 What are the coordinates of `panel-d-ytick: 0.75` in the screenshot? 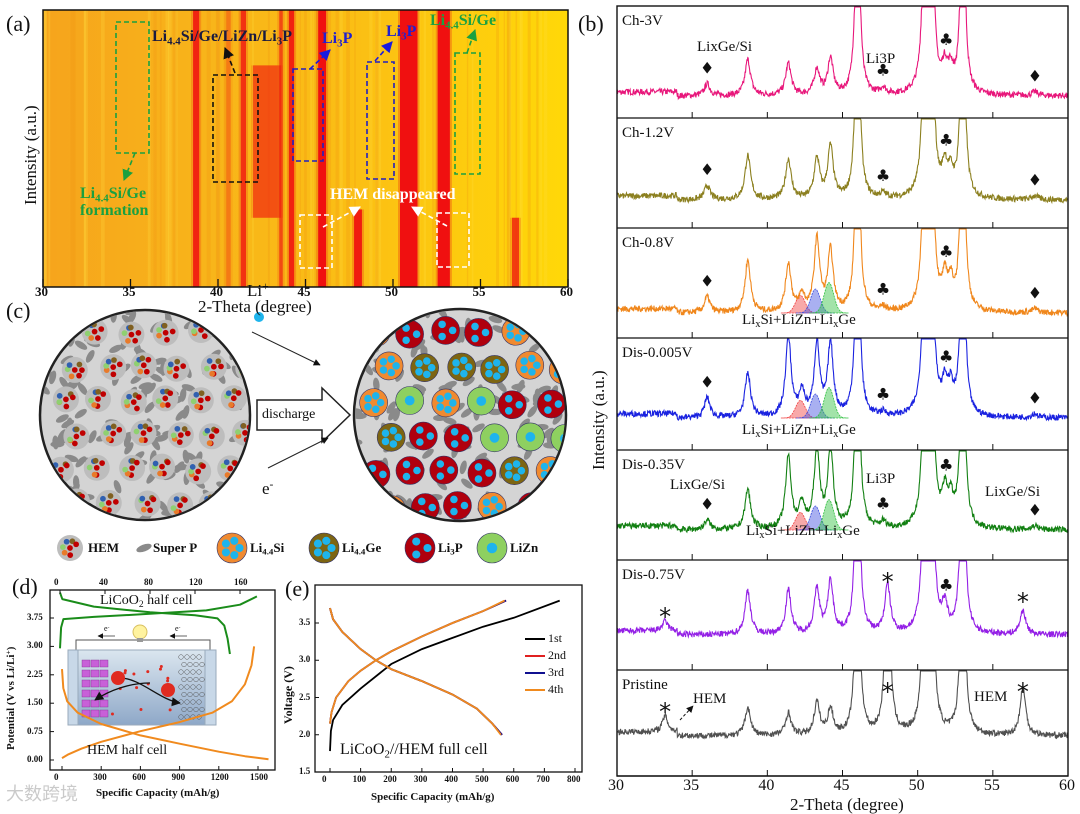 It's located at (35, 730).